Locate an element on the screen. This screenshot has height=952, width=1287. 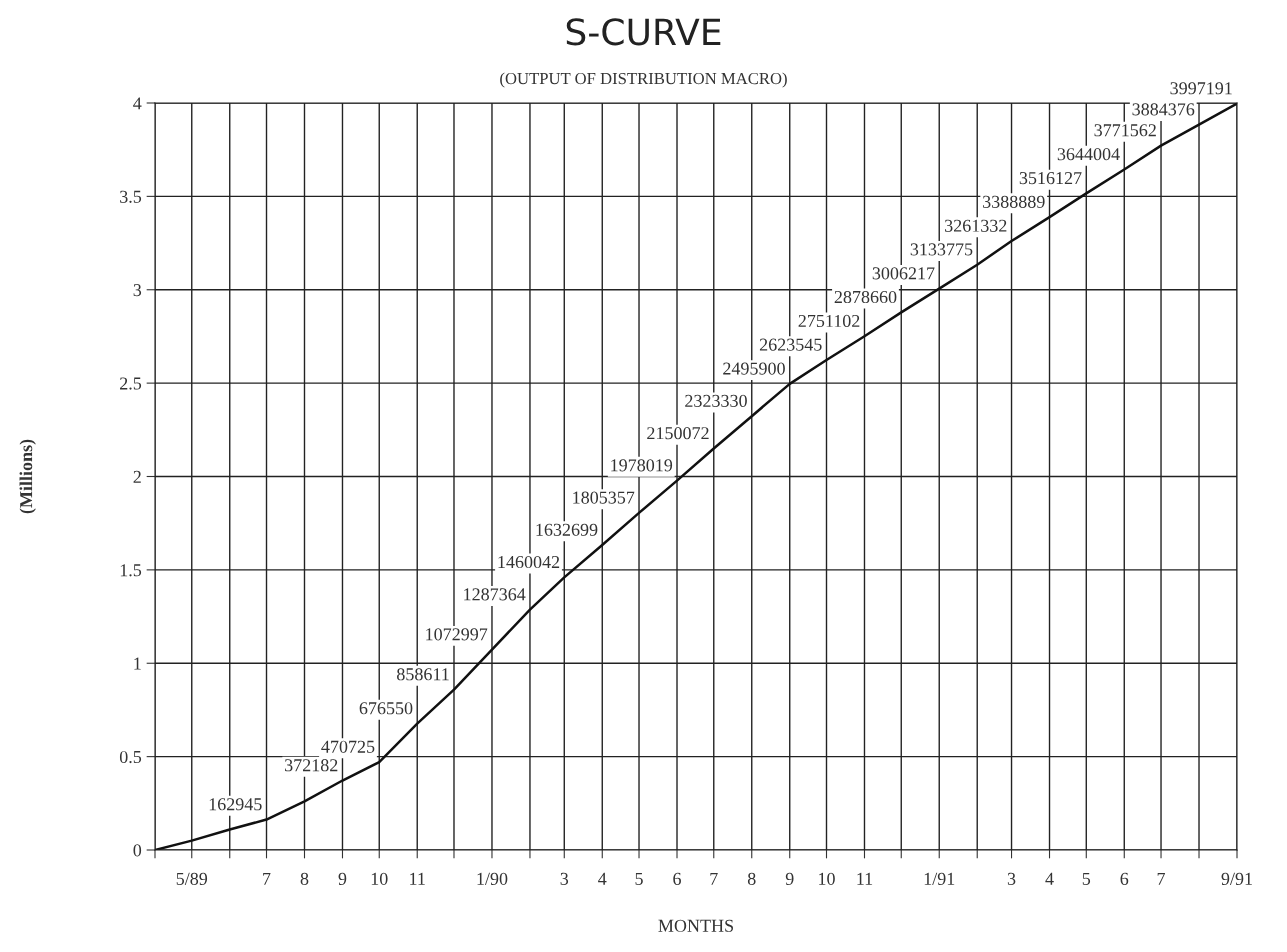
y-tick-label: 3.5 is located at coordinates (131, 196).